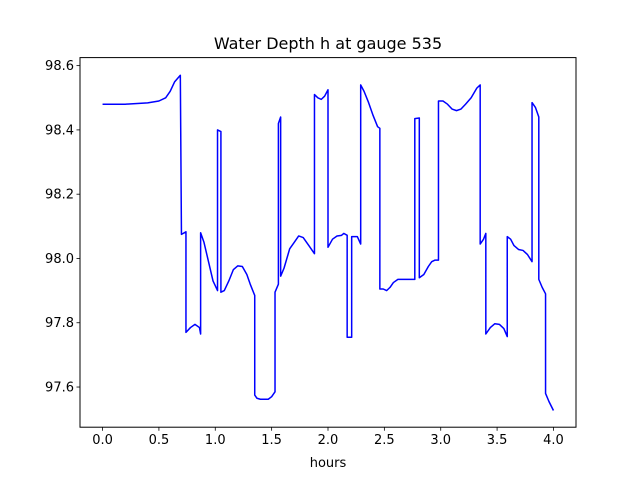  Describe the element at coordinates (384, 440) in the screenshot. I see `x-tick-label: 2.5` at that location.